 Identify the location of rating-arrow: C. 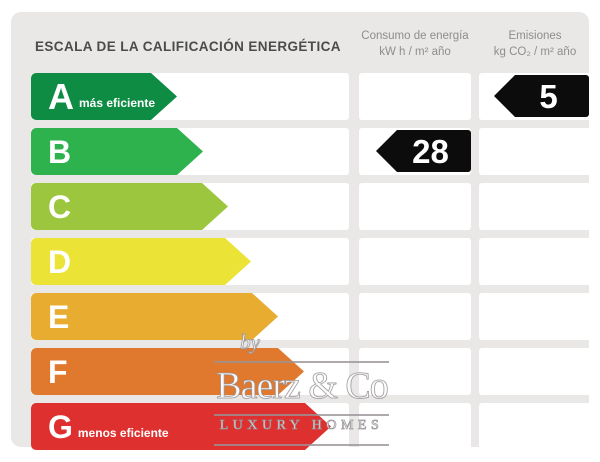
(129, 206).